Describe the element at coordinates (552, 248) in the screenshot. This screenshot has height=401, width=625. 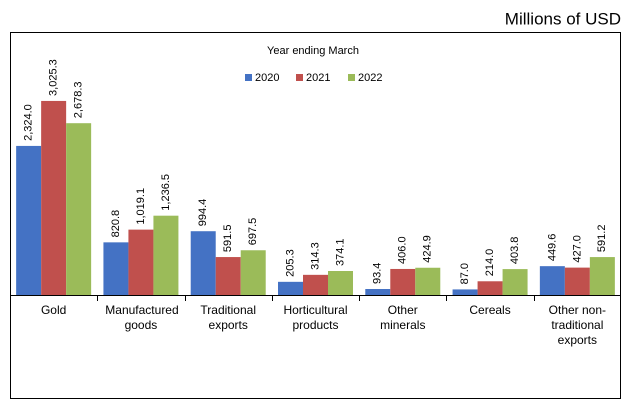
I see `value-label: 449.6` at that location.